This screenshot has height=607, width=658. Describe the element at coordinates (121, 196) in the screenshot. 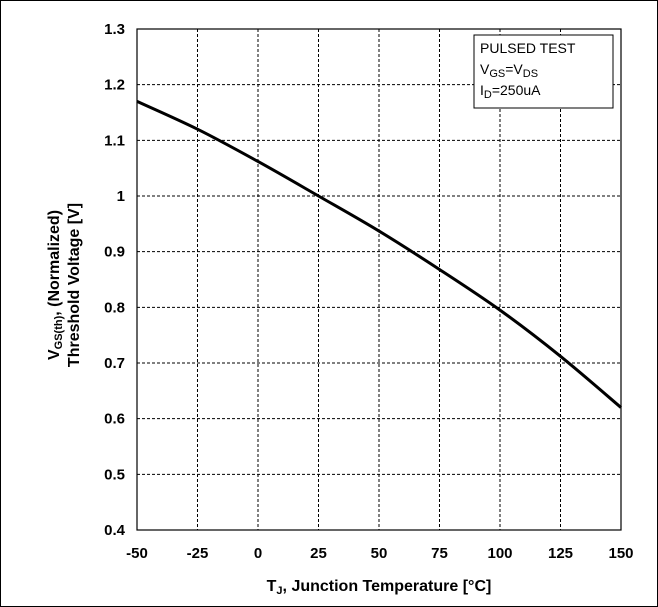

I see `y-tick-label: 1` at that location.